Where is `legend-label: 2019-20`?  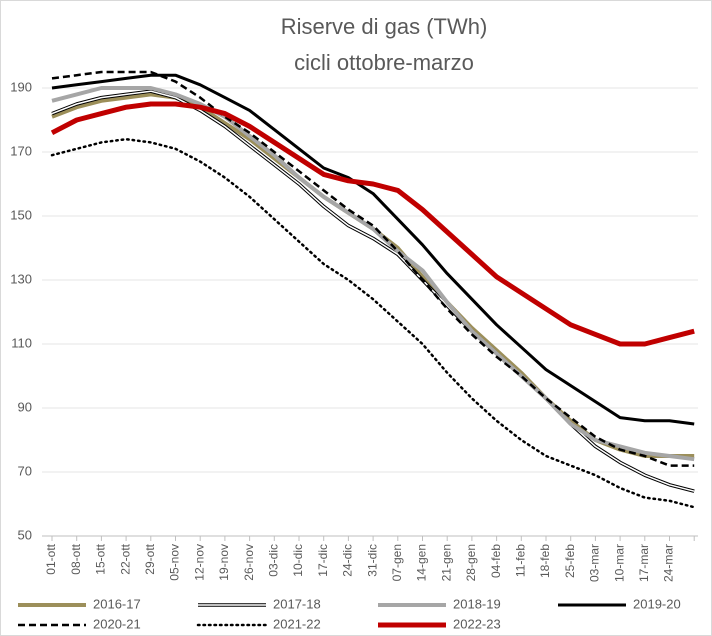 legend-label: 2019-20 is located at coordinates (657, 603).